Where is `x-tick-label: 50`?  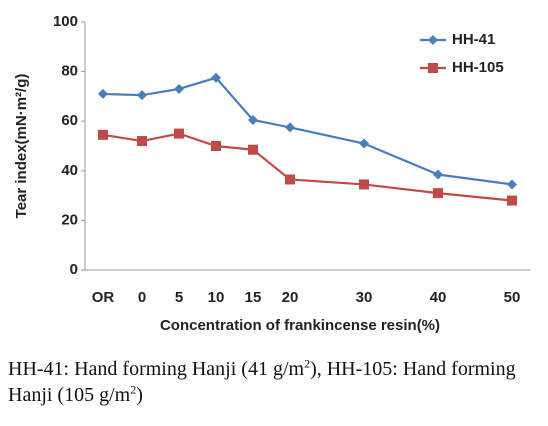
x-tick-label: 50 is located at coordinates (512, 297).